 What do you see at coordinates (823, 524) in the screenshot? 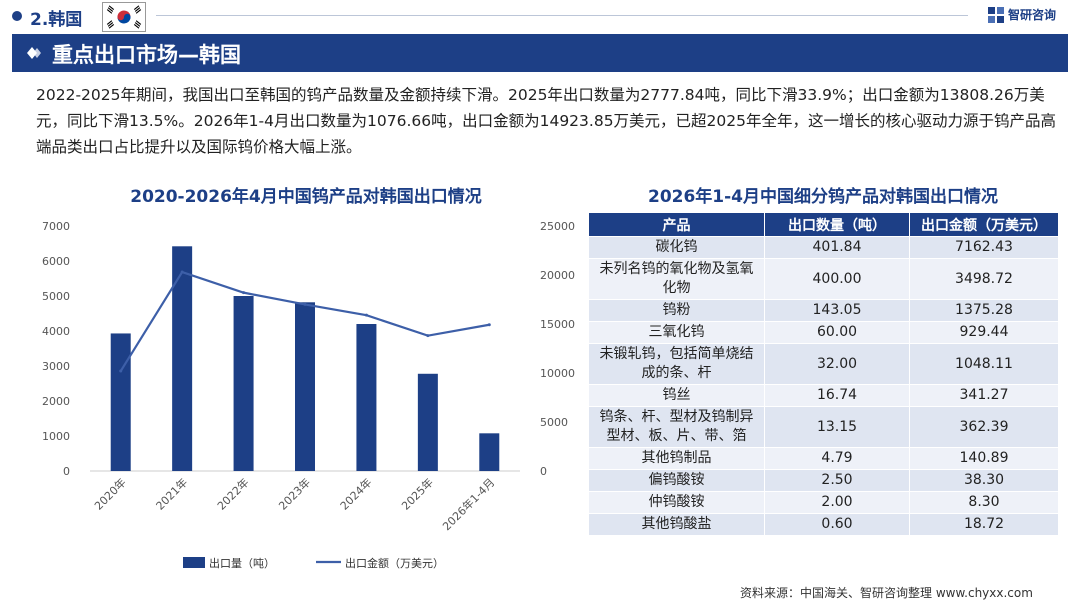
I see `table-row: 其他钨酸盐 0.60 18.72` at bounding box center [823, 524].